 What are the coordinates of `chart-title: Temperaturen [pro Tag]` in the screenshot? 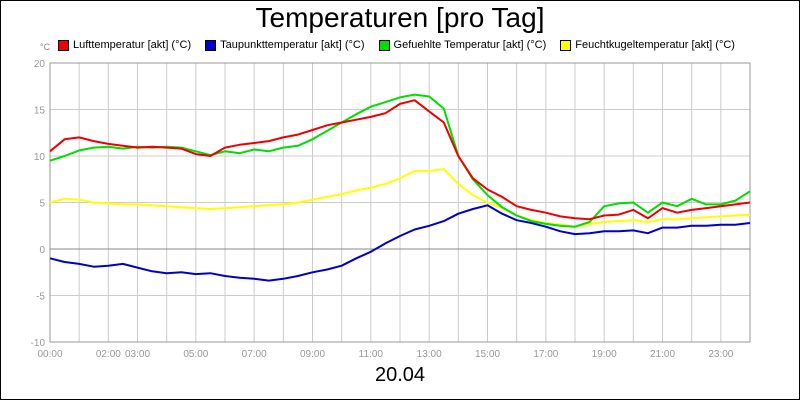 It's located at (400, 17).